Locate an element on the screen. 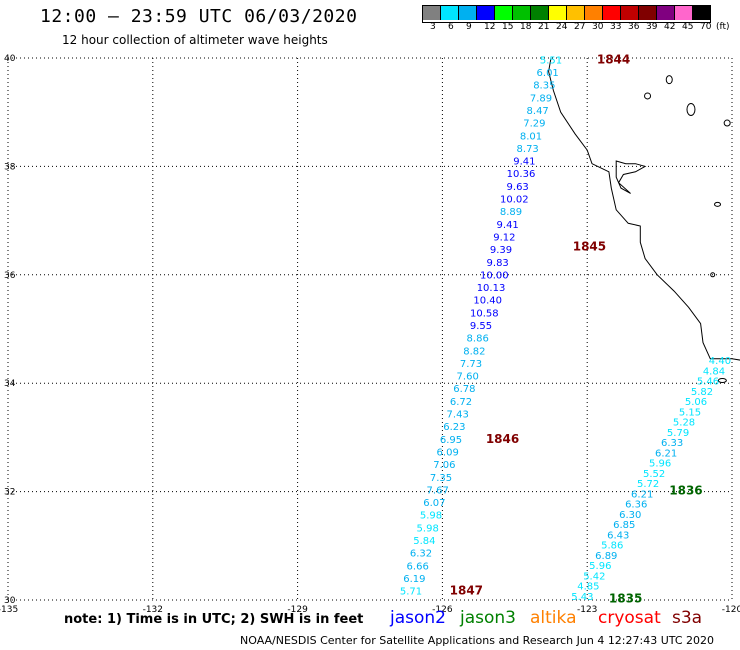 The width and height of the screenshot is (740, 650). wave-height-value: 5.71 is located at coordinates (411, 592).